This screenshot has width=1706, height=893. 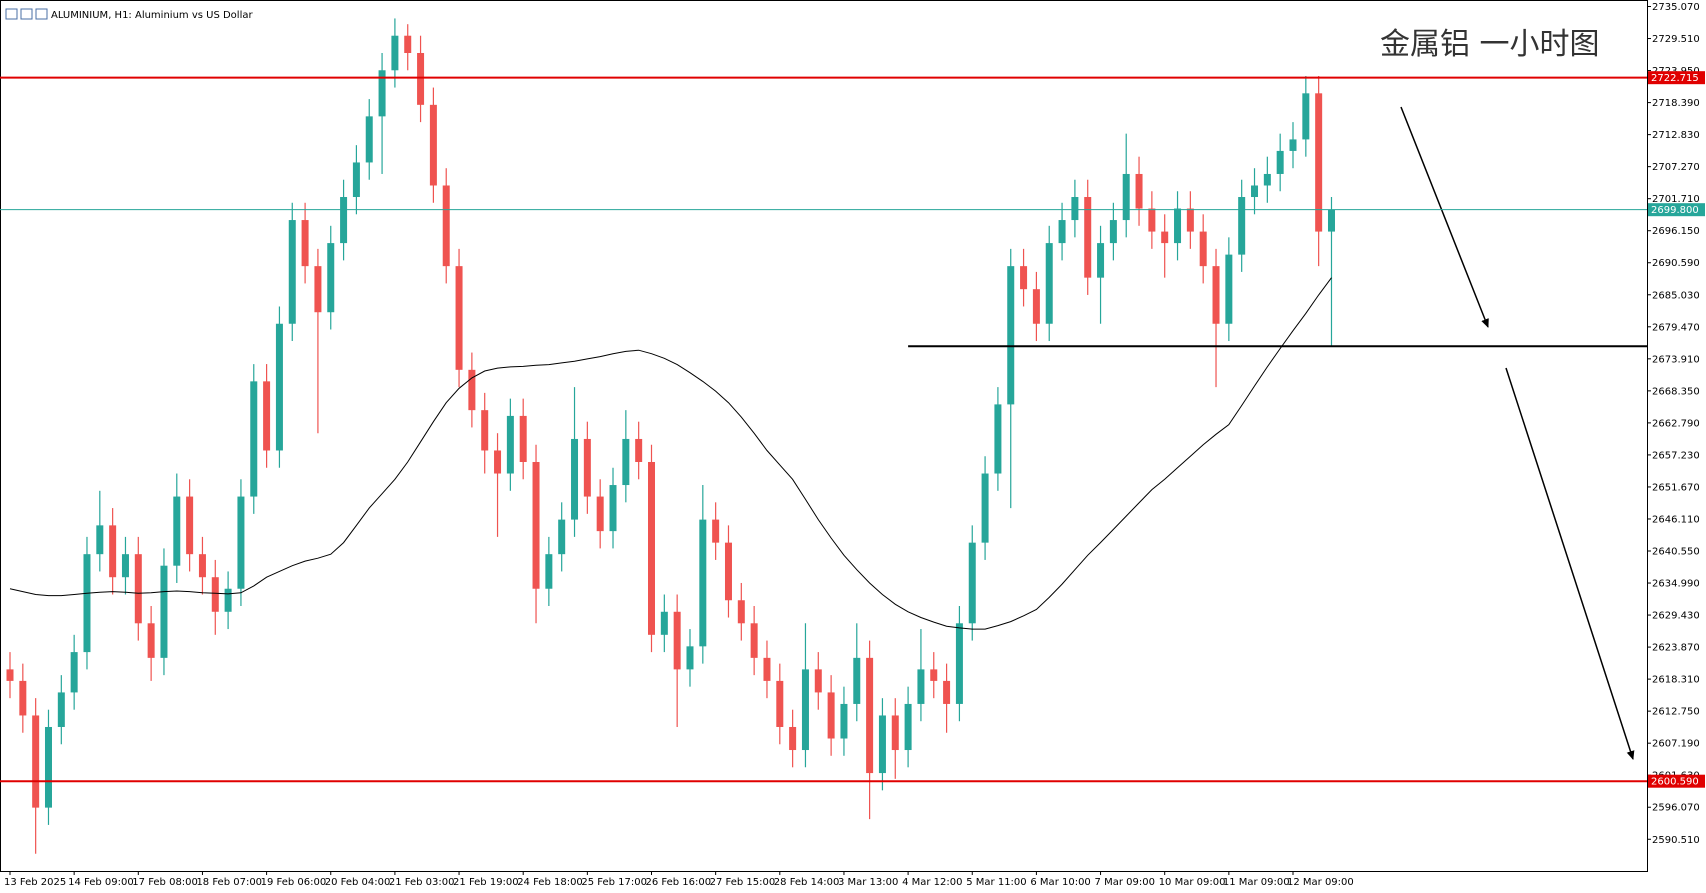 I want to click on y-tick-label: 2679.470, so click(x=1676, y=327).